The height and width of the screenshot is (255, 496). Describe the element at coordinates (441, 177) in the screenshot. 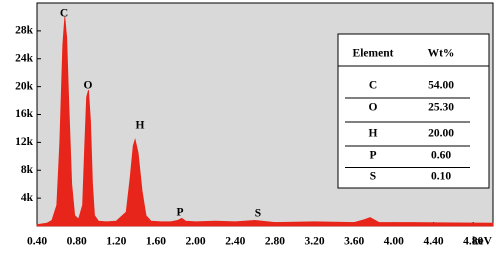

I see `table-cell: 0.10` at that location.